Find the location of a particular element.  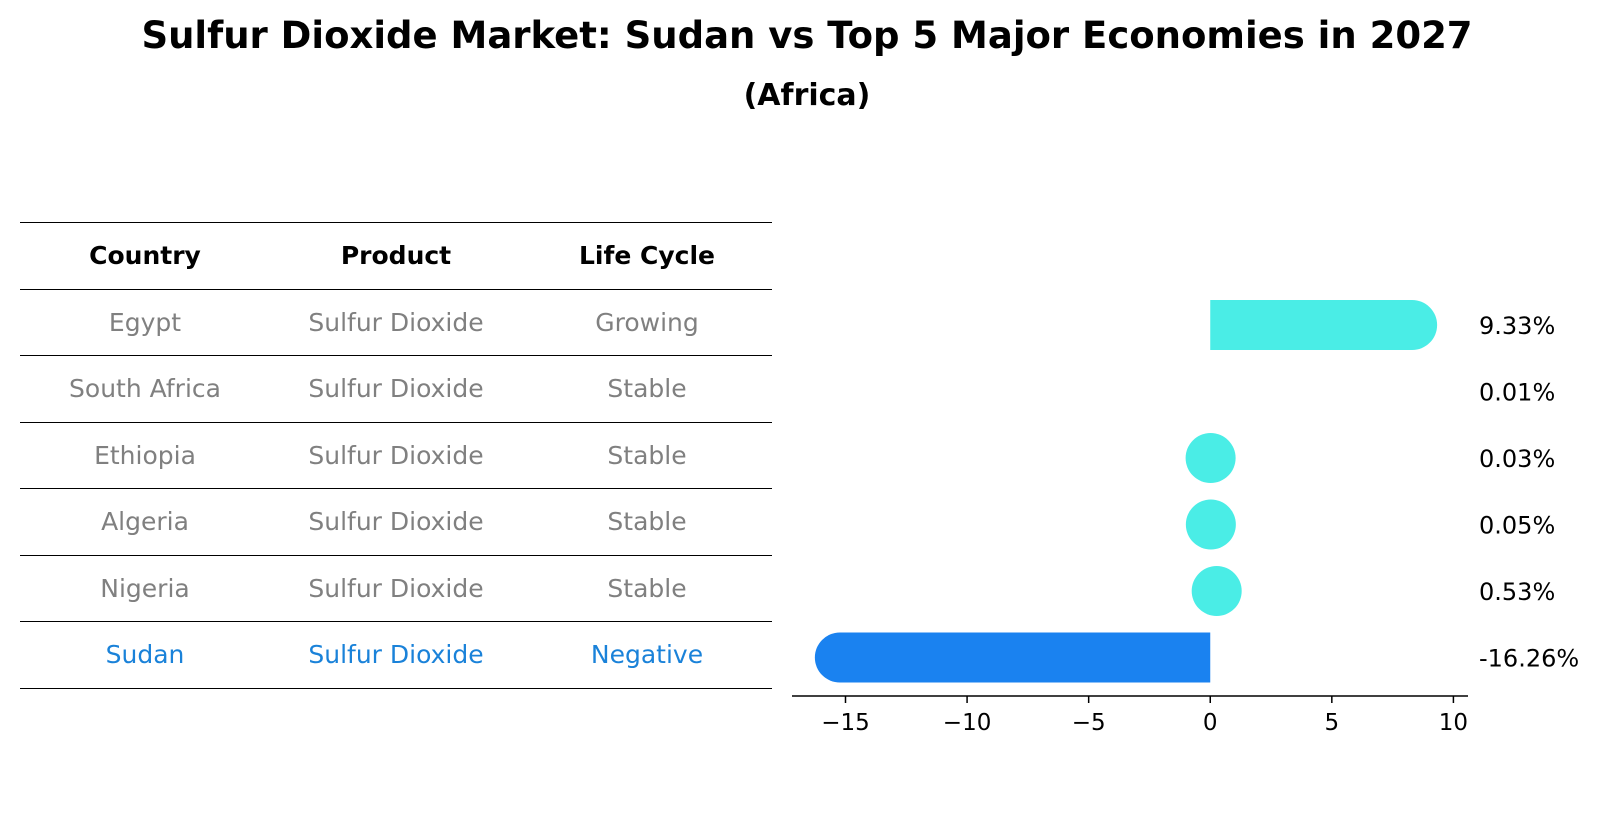

bar-nigeria is located at coordinates (1216, 591).